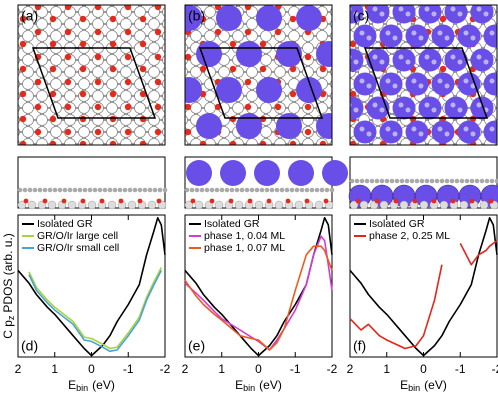  What do you see at coordinates (332, 369) in the screenshot?
I see `x-tick-label: -2` at bounding box center [332, 369].